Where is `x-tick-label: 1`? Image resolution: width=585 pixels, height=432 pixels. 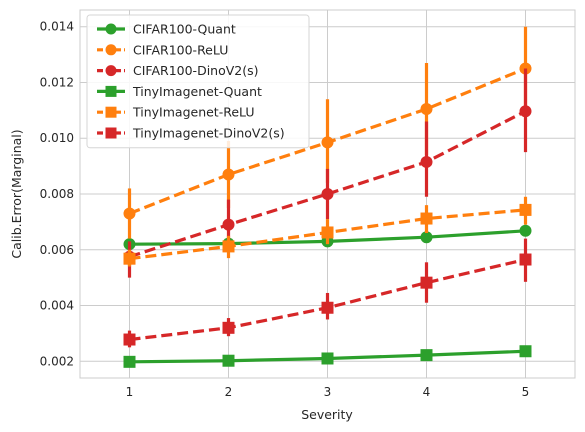
x-tick-label: 1 is located at coordinates (130, 392).